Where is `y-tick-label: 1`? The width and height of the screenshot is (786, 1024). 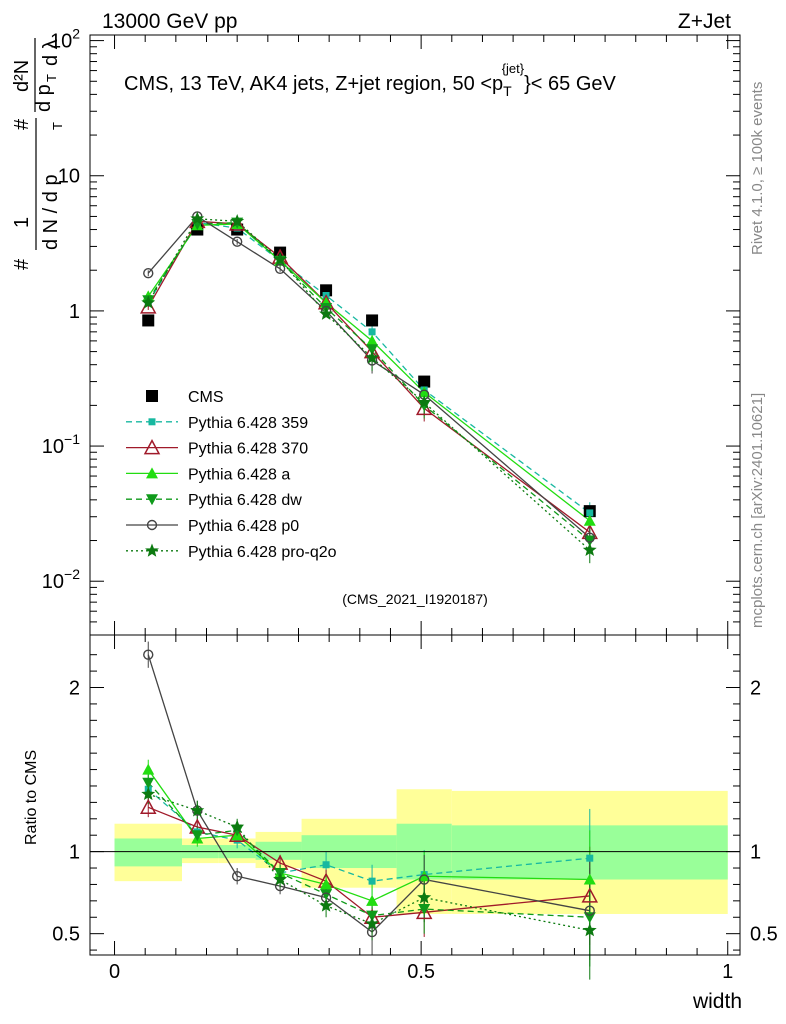 y-tick-label: 1 is located at coordinates (74, 312).